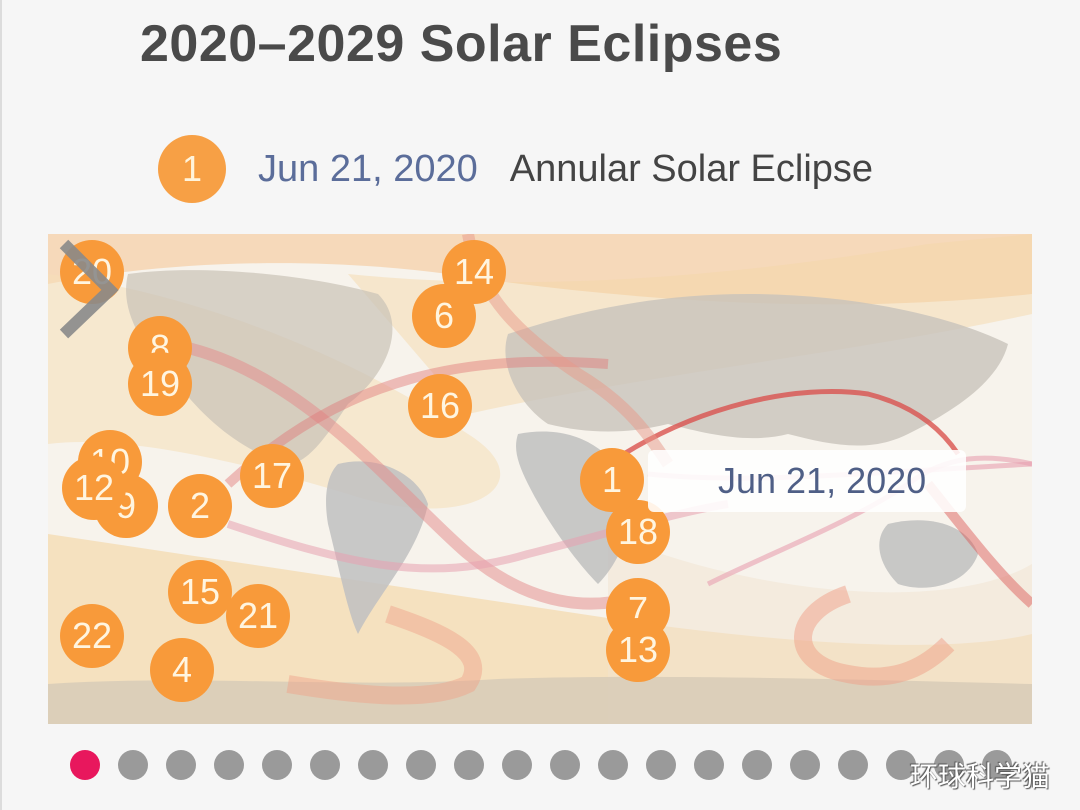 Image resolution: width=1080 pixels, height=810 pixels. Describe the element at coordinates (440, 406) in the screenshot. I see `eclipse-marker-16: 16` at that location.